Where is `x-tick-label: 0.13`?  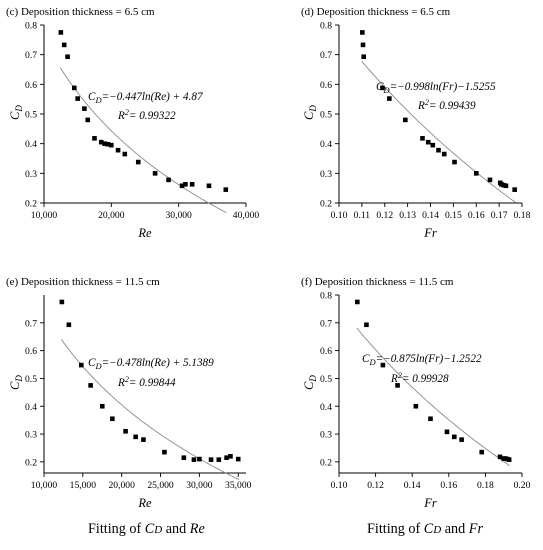
x-tick-label: 0.13 is located at coordinates (407, 215).